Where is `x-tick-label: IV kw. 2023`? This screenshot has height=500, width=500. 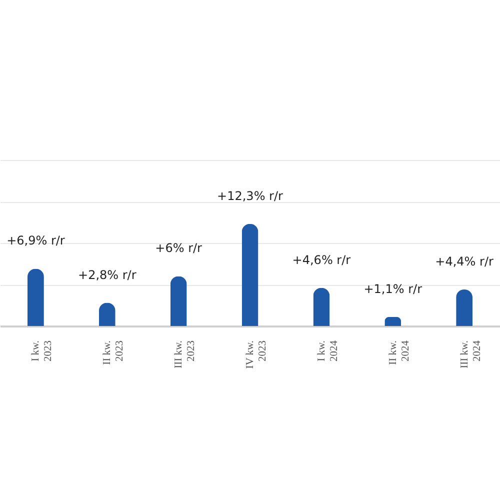
x-tick-label: IV kw. 2023 is located at coordinates (256, 354).